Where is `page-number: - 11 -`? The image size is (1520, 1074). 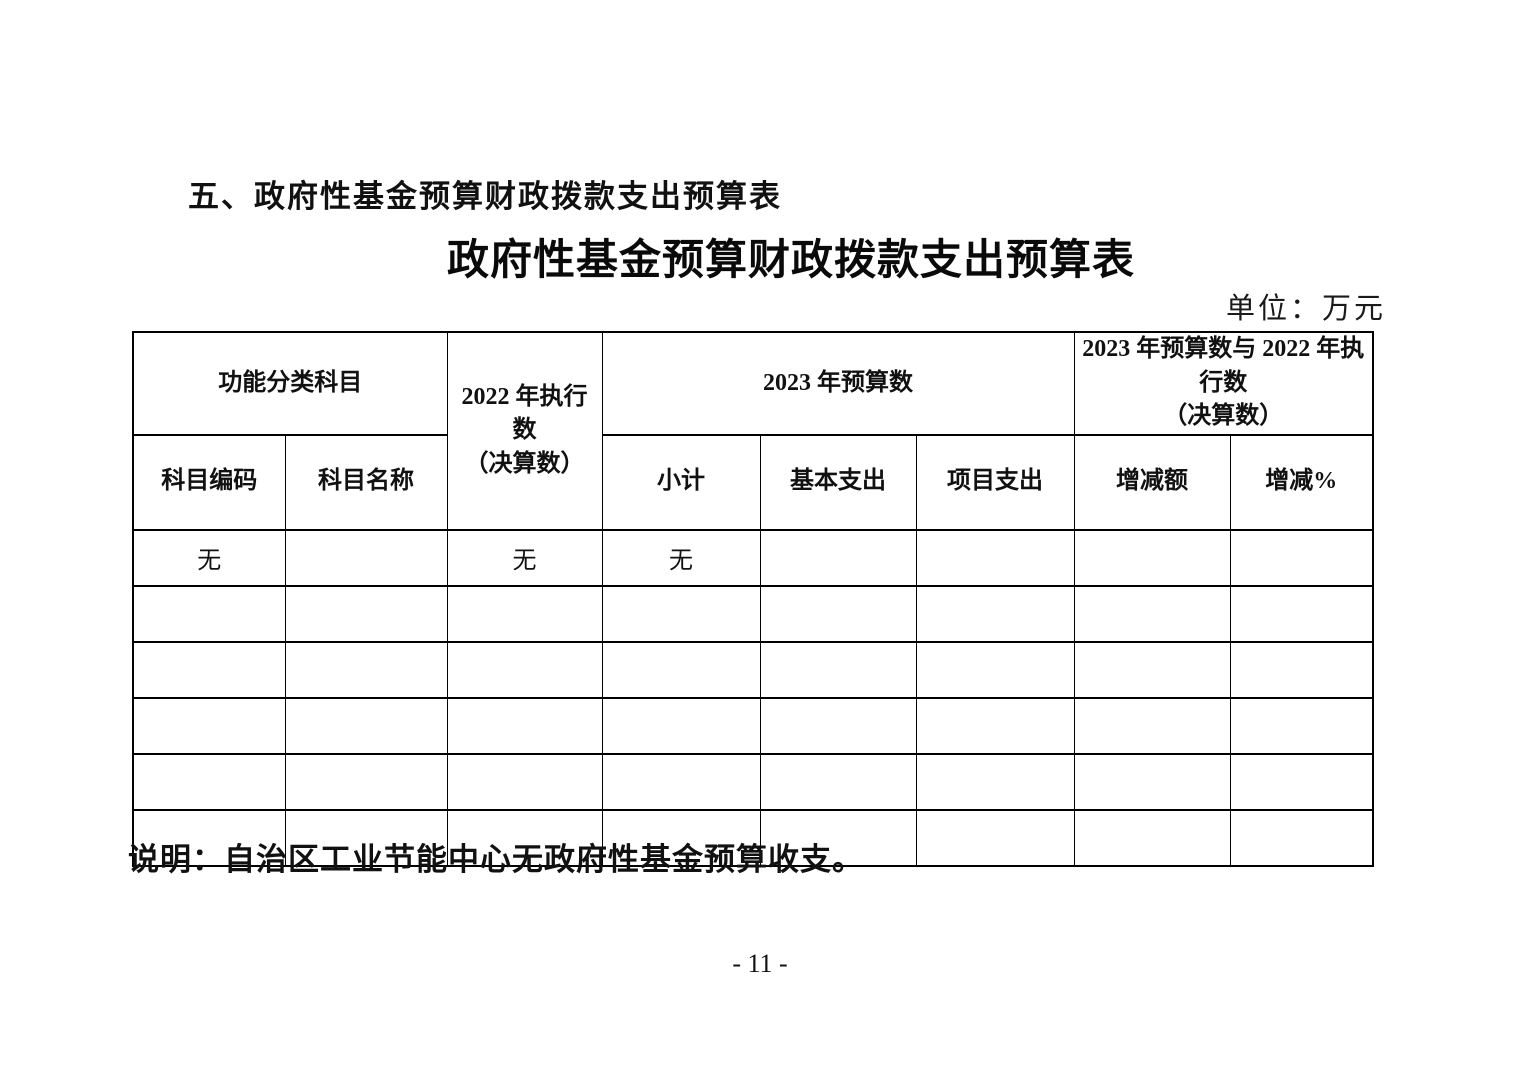 page-number: - 11 - is located at coordinates (760, 963).